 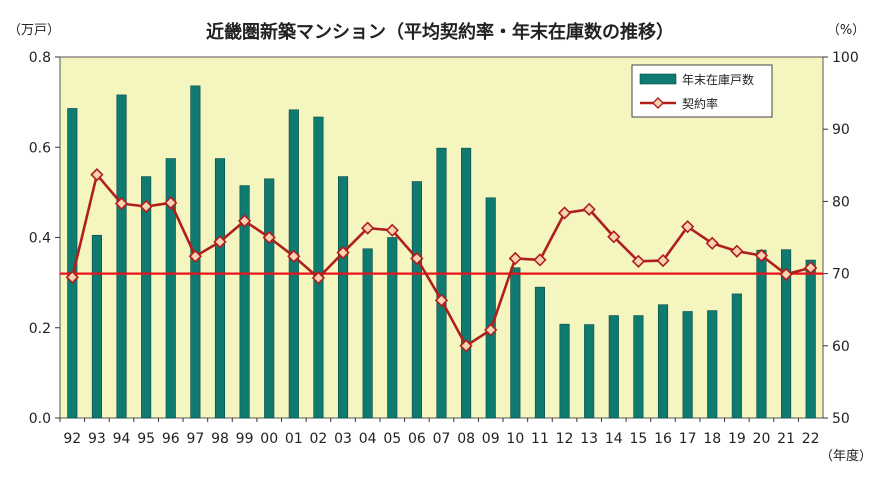 I want to click on x-tick-label: 17, so click(x=688, y=439).